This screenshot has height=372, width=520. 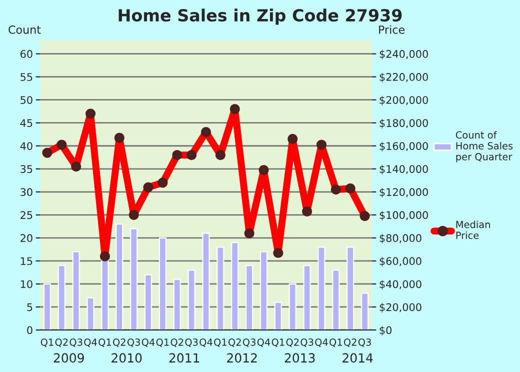 What do you see at coordinates (24, 29) in the screenshot?
I see `y-axis-title: Count` at bounding box center [24, 29].